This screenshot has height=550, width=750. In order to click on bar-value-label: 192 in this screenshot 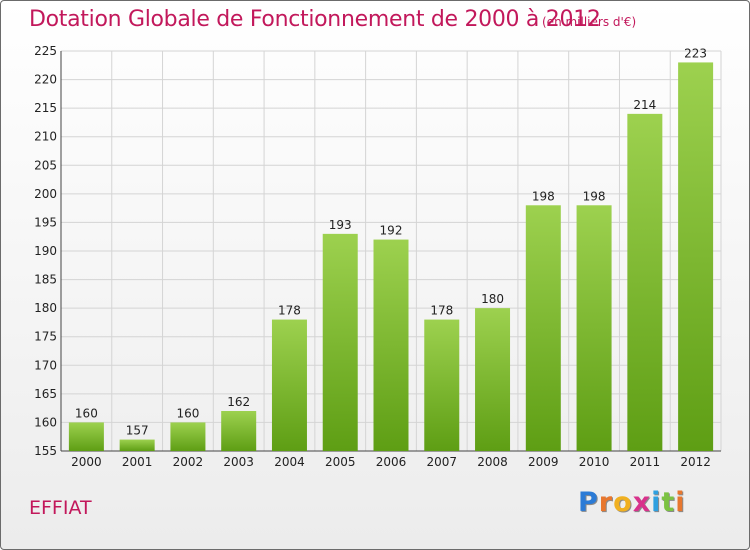, I will do `click(391, 231)`.